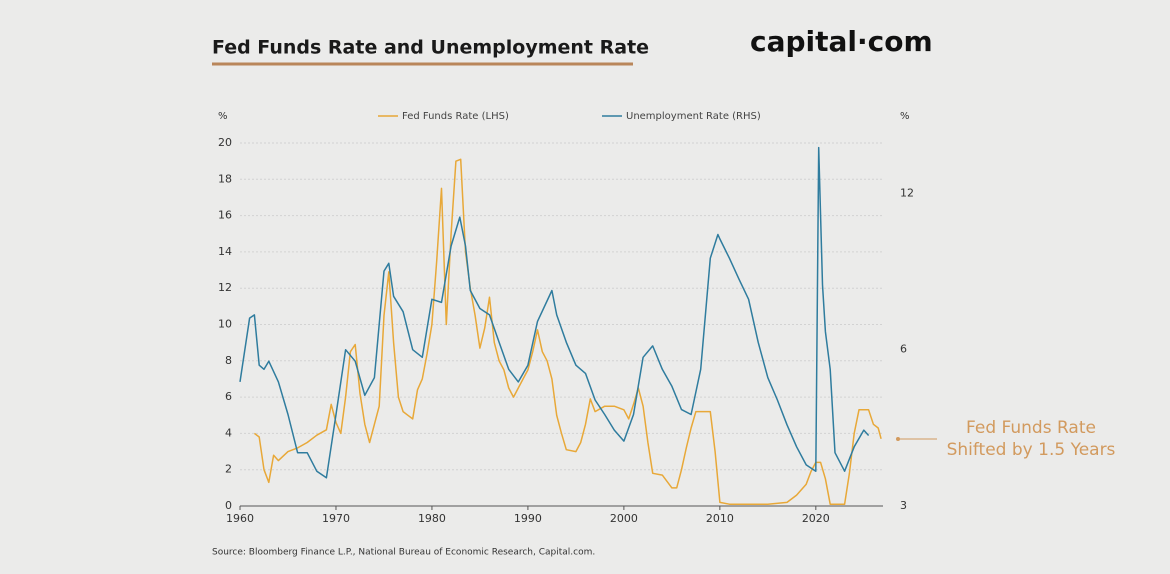  I want to click on x-tick-label: 1970, so click(336, 518).